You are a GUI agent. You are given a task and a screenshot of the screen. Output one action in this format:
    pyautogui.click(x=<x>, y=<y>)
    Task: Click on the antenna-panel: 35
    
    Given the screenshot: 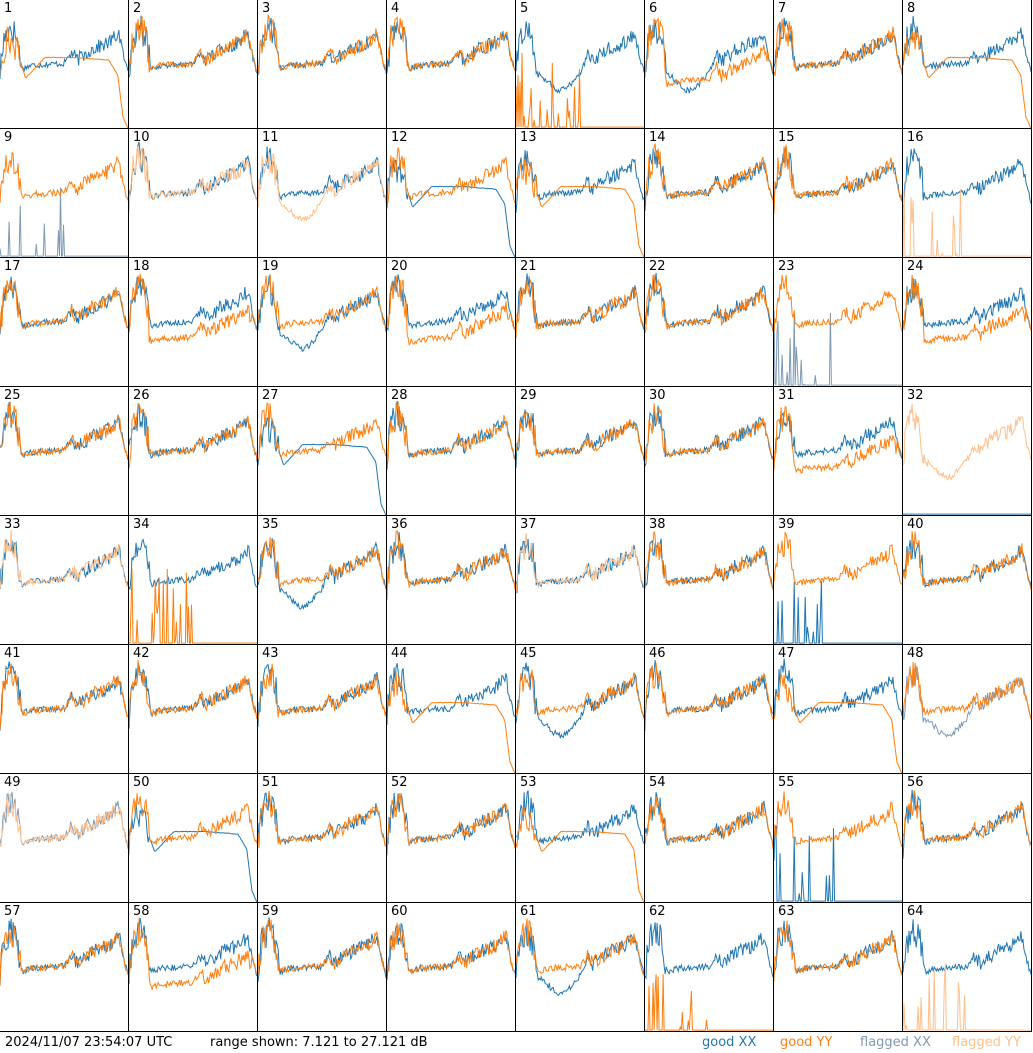 What is the action you would take?
    pyautogui.click(x=322, y=580)
    